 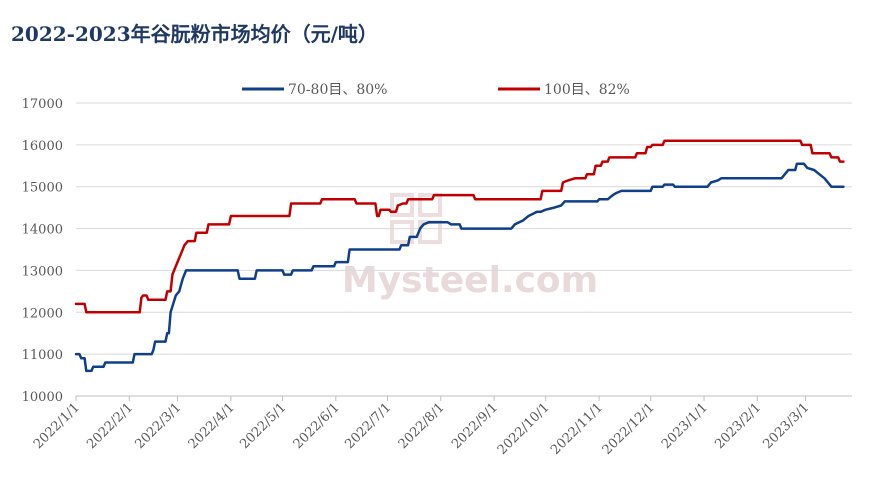 What do you see at coordinates (42, 355) in the screenshot?
I see `y-tick-label: 11000` at bounding box center [42, 355].